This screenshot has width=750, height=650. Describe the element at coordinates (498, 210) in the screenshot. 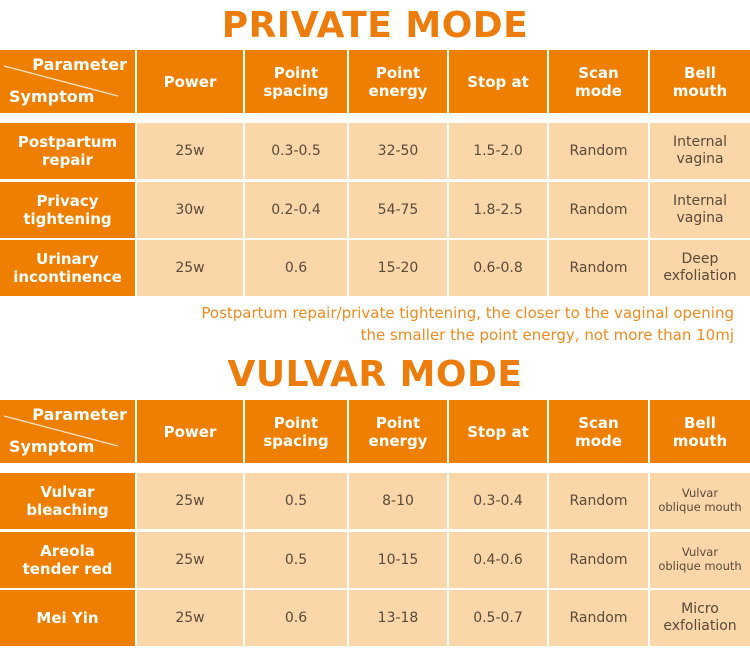

I see `table-cell-stop-at: 1.8-2.5` at that location.